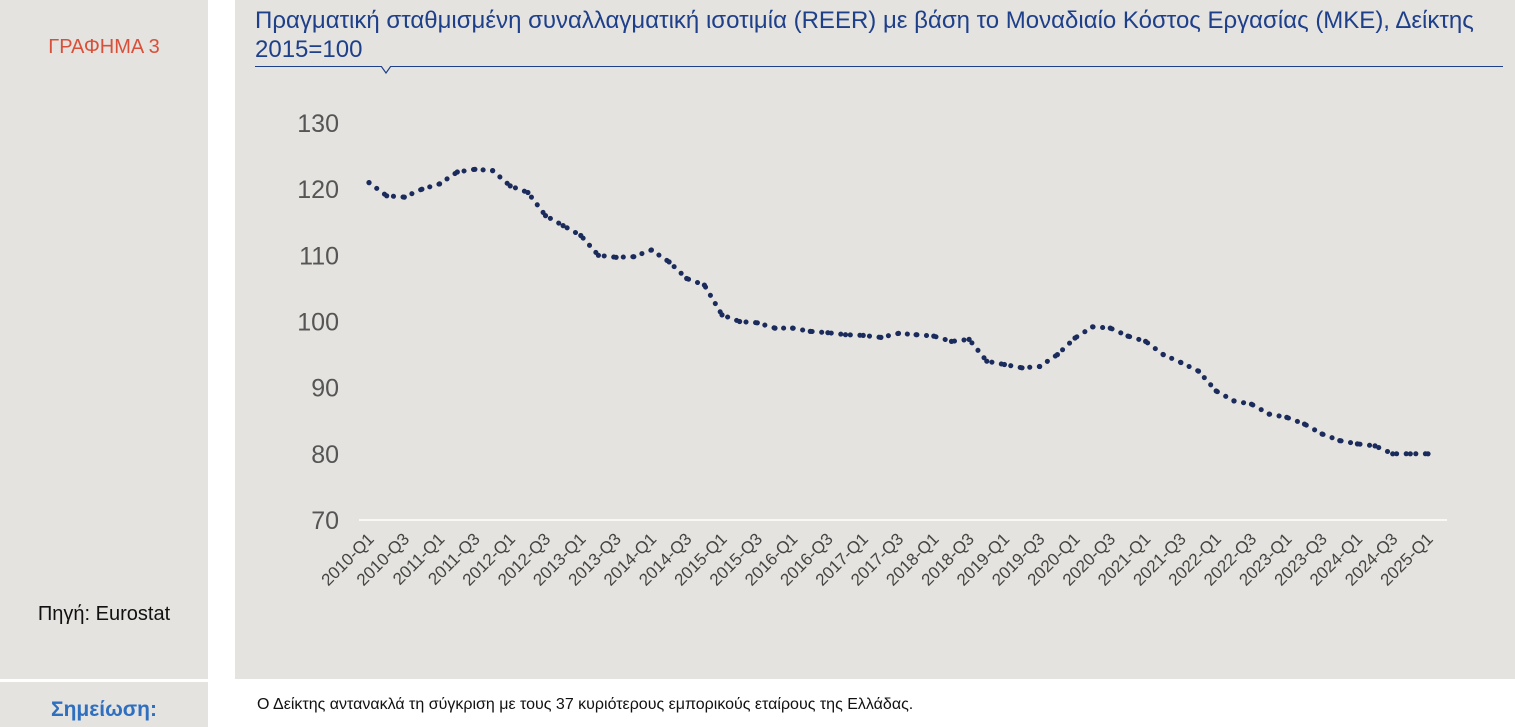 Image resolution: width=1515 pixels, height=727 pixels. I want to click on note-text-band, so click(875, 704).